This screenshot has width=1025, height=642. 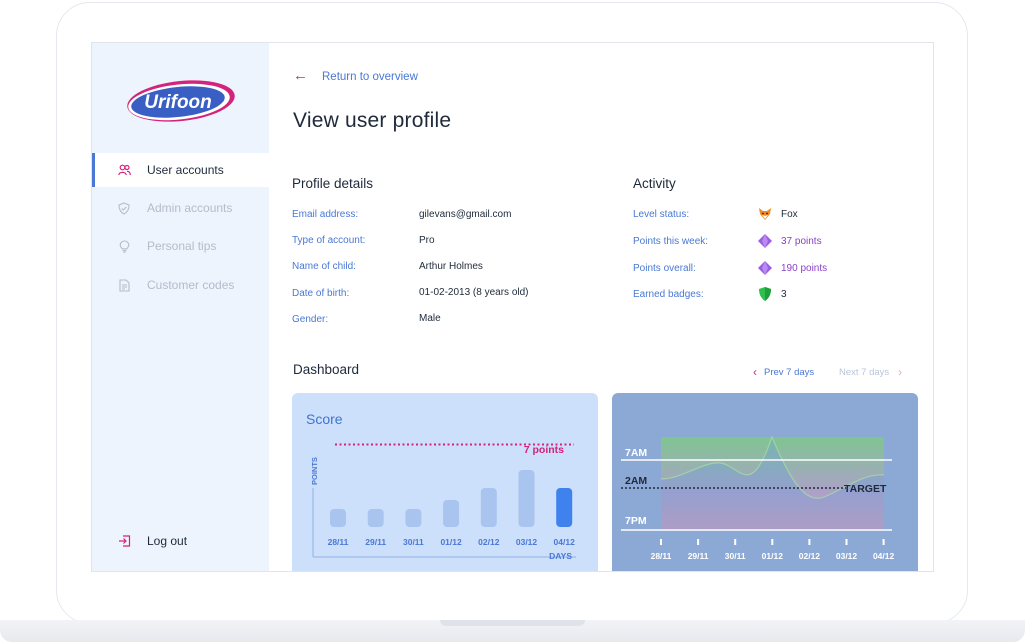 I want to click on gender-label: Gender:, so click(x=310, y=319).